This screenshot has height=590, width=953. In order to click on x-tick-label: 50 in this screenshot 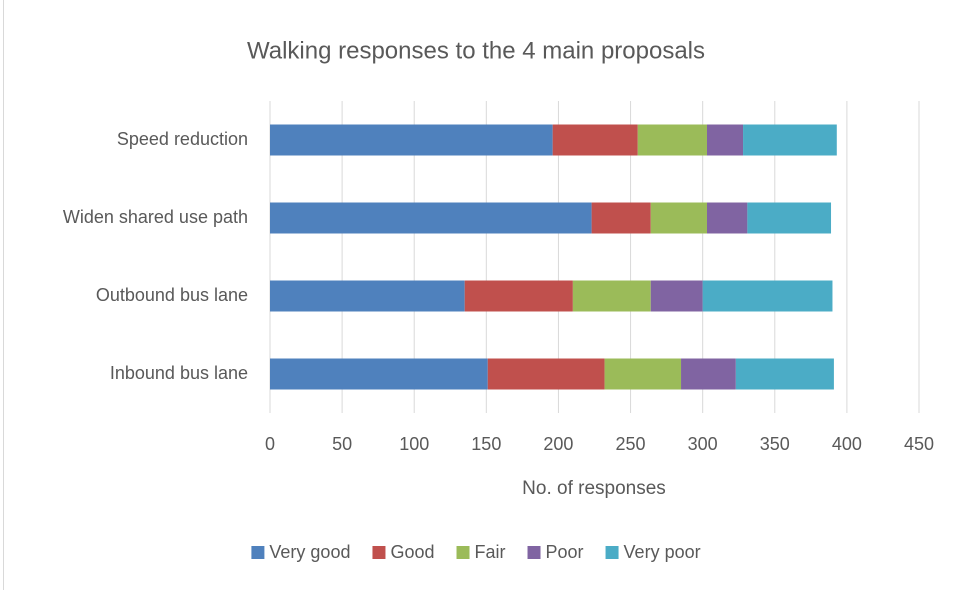, I will do `click(342, 444)`.